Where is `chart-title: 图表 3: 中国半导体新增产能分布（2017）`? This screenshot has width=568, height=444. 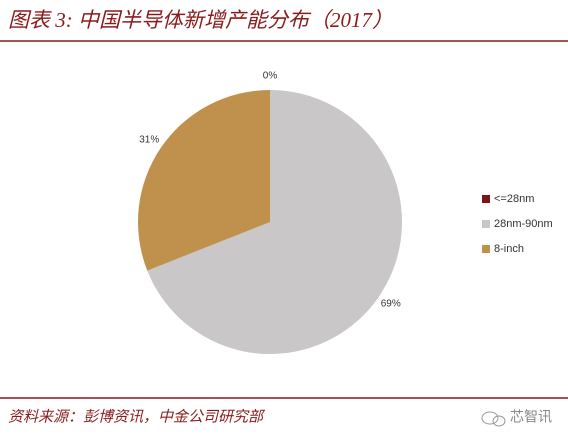
chart-title: 图表 3: 中国半导体新增产能分布（2017） is located at coordinates (200, 20).